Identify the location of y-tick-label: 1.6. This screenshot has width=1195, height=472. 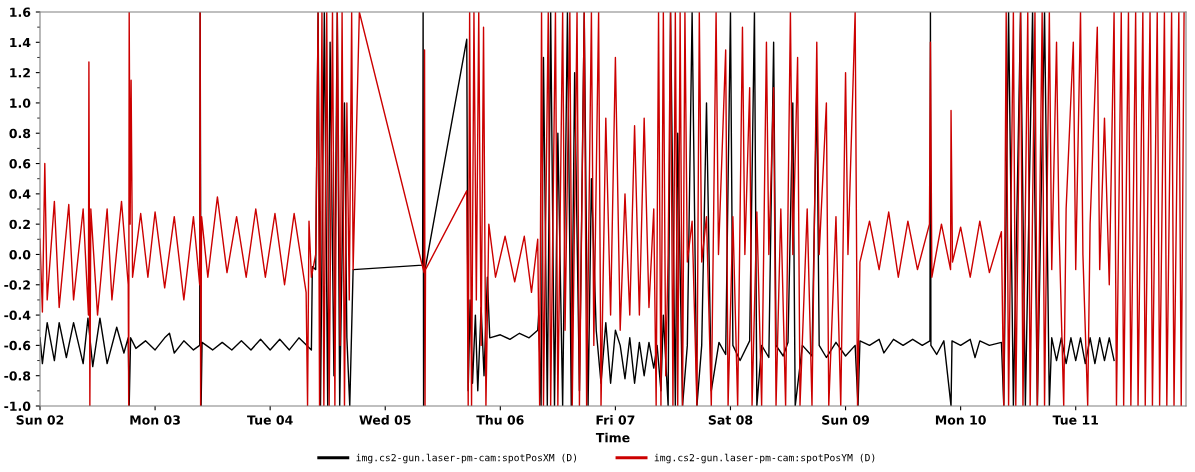
(20, 12).